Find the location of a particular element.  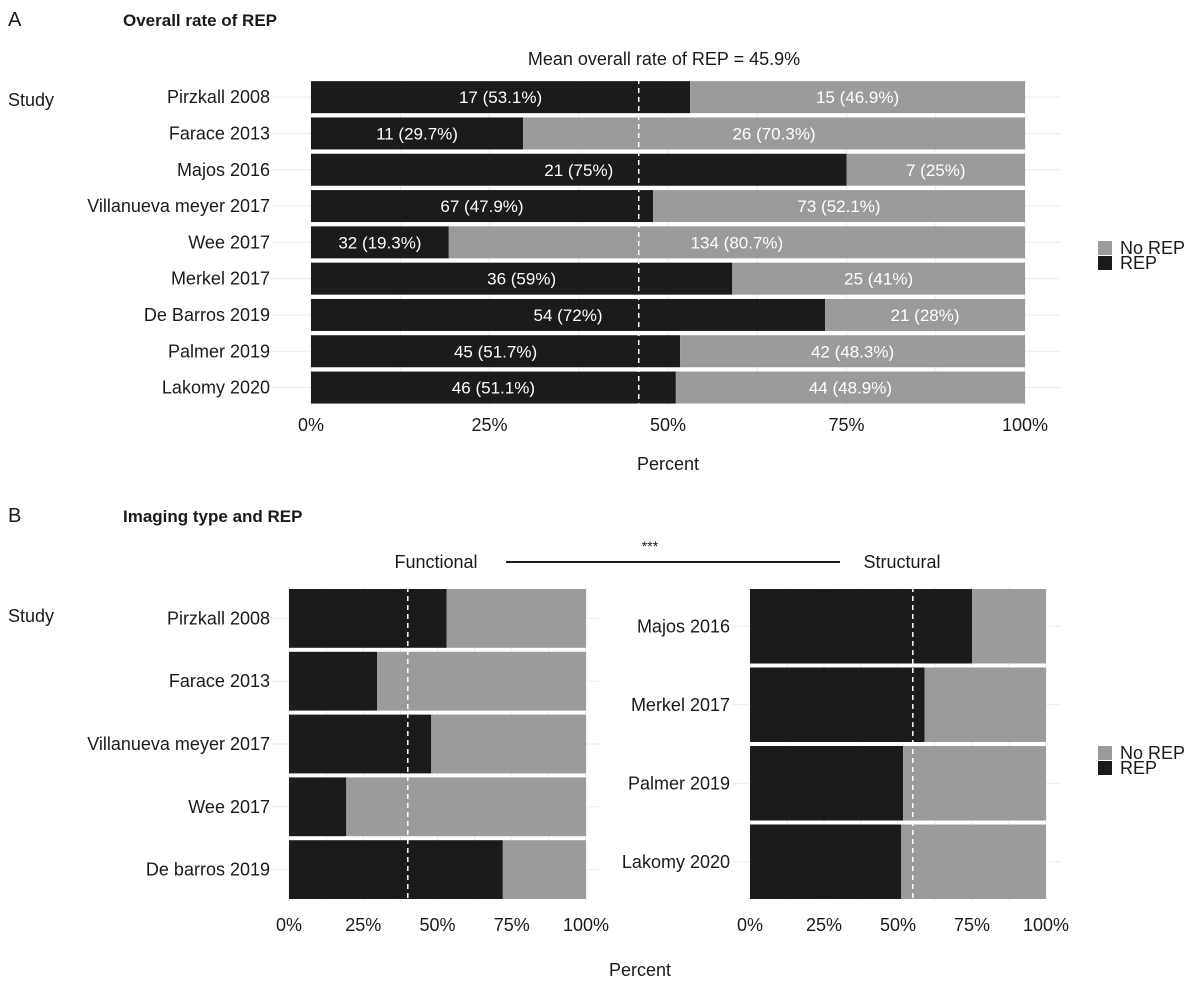

panel-b-letter: B is located at coordinates (14, 516).